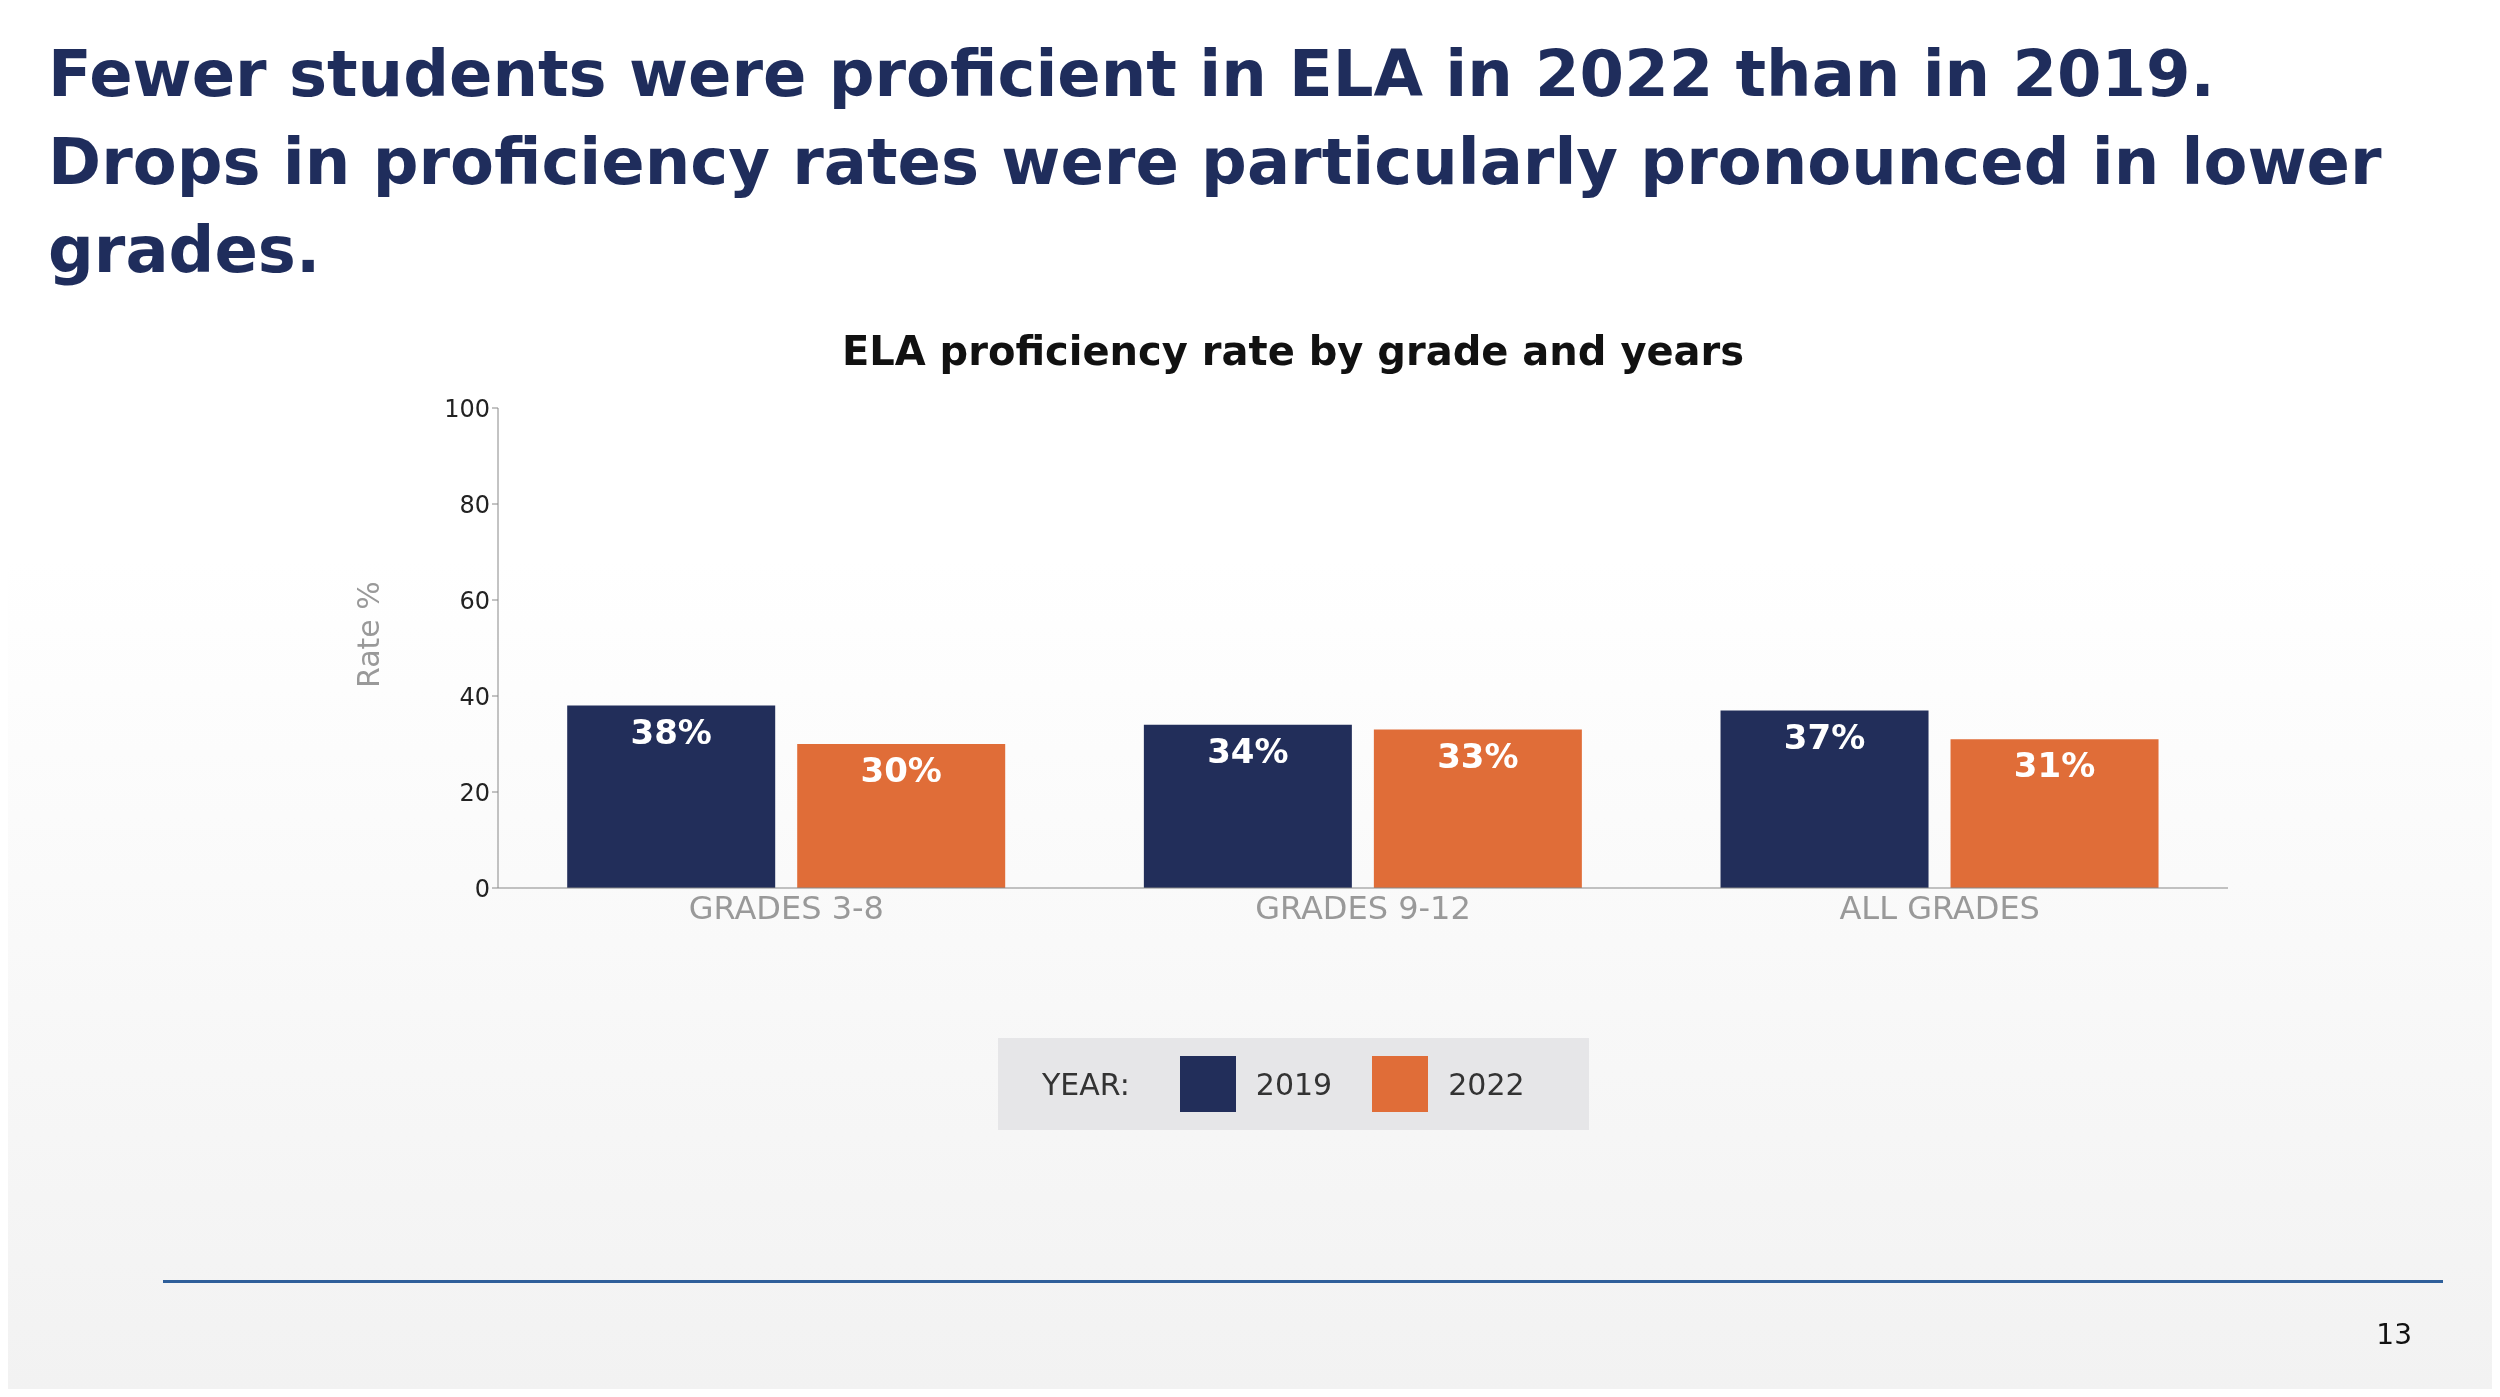  Describe the element at coordinates (1363, 907) in the screenshot. I see `x-tick-label: GRADES 9-12` at that location.